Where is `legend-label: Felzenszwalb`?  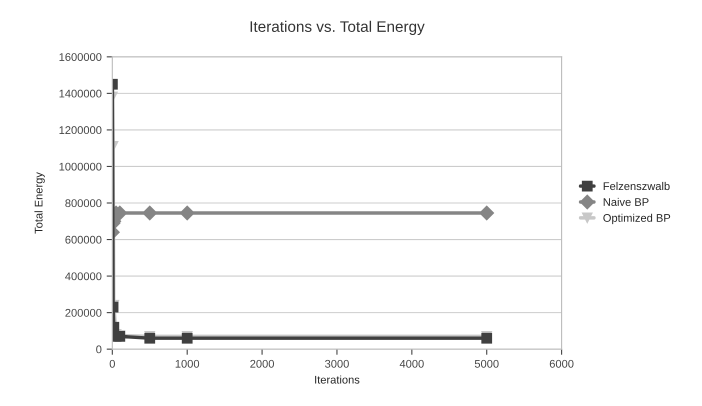 legend-label: Felzenszwalb is located at coordinates (637, 186).